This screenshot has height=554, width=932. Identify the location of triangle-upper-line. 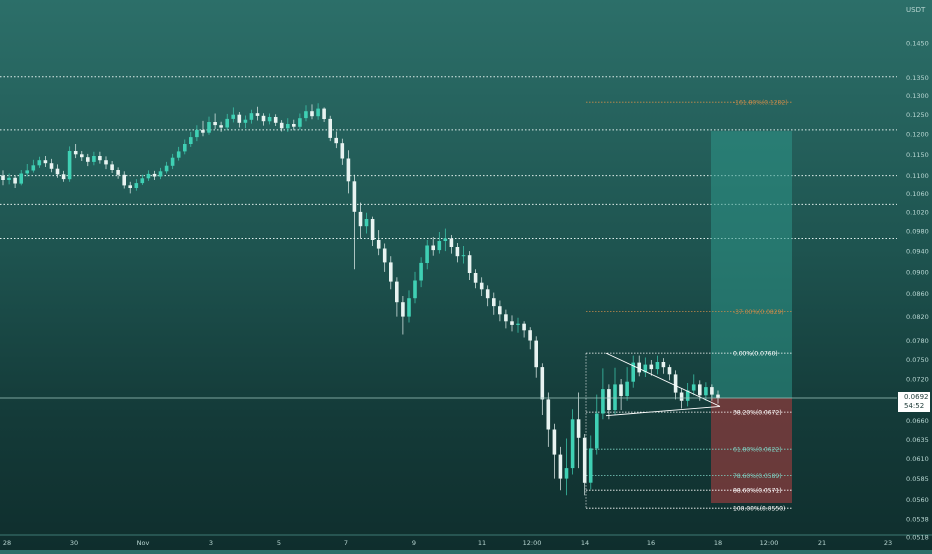
(663, 379).